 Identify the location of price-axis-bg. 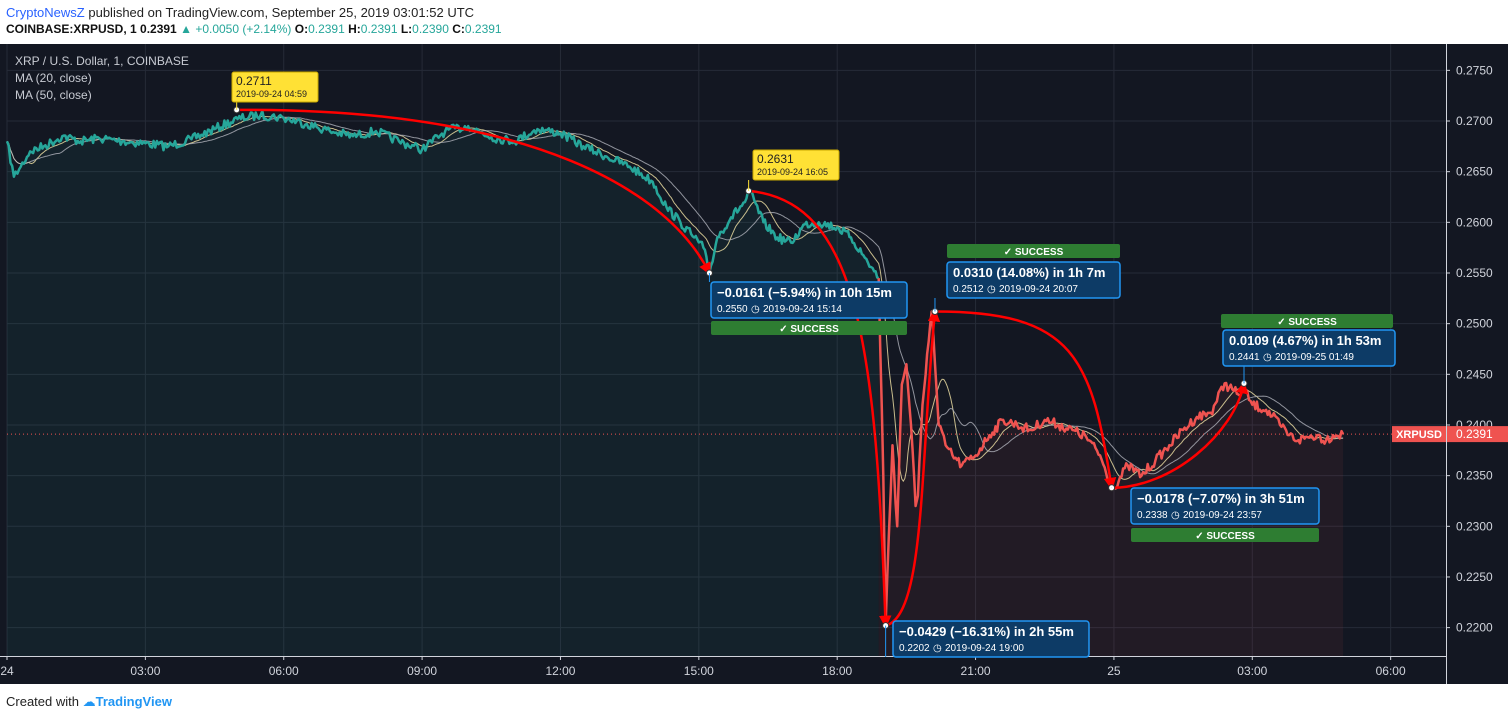
(1477, 364).